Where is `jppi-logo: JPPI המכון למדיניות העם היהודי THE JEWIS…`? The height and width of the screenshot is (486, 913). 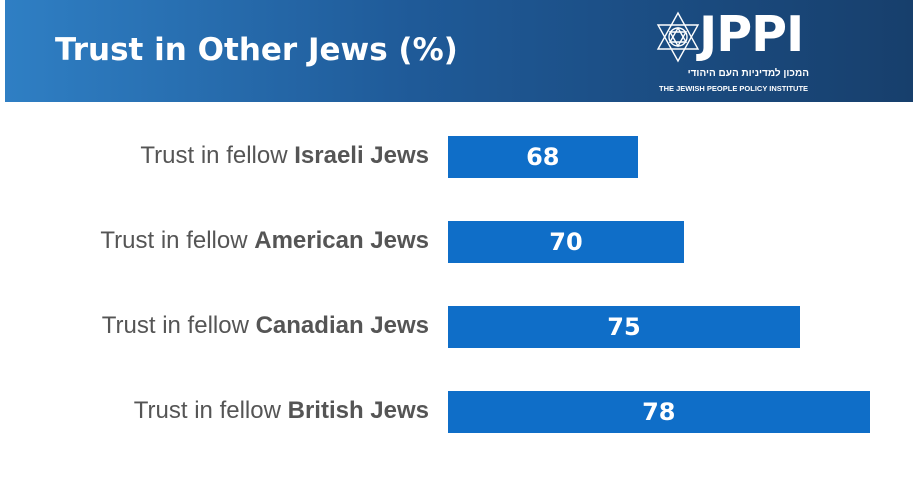
jppi-logo: JPPI המכון למדיניות העם היהודי THE JEWIS… is located at coordinates (735, 51).